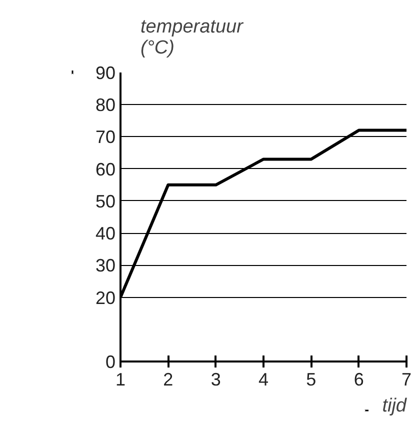 The height and width of the screenshot is (421, 420). What do you see at coordinates (359, 380) in the screenshot?
I see `x-tick-label: 6` at bounding box center [359, 380].